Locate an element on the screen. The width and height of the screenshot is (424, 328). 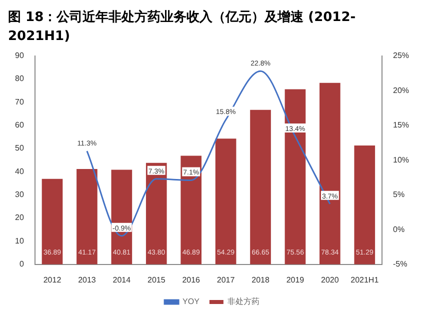
x-tick-label: 2013 is located at coordinates (87, 279).